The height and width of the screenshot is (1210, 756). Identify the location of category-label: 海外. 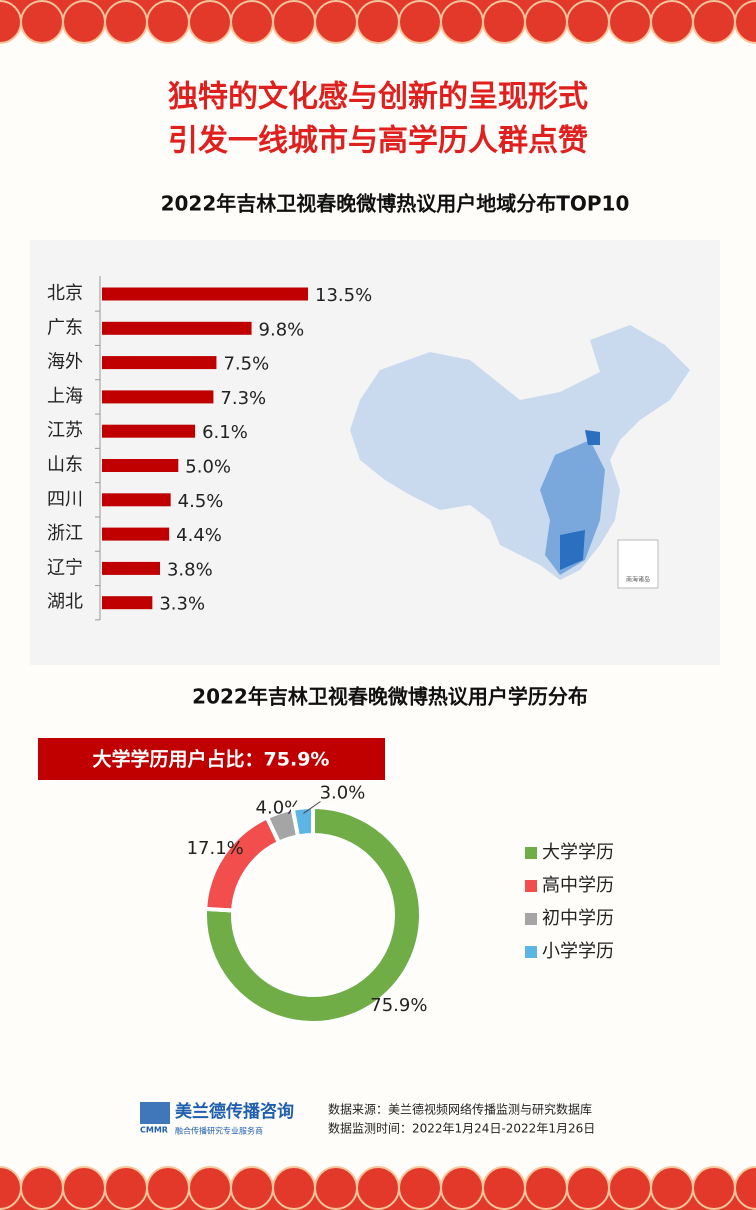
(65, 362).